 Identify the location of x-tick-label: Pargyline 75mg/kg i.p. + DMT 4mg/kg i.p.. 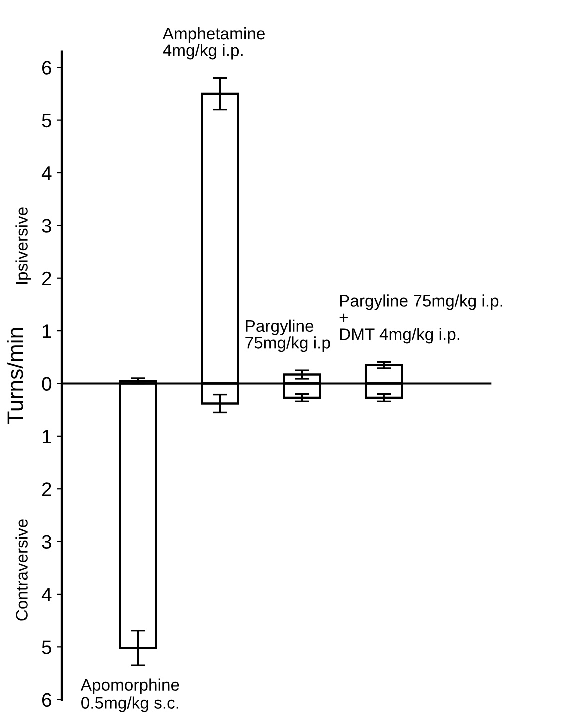
(421, 319).